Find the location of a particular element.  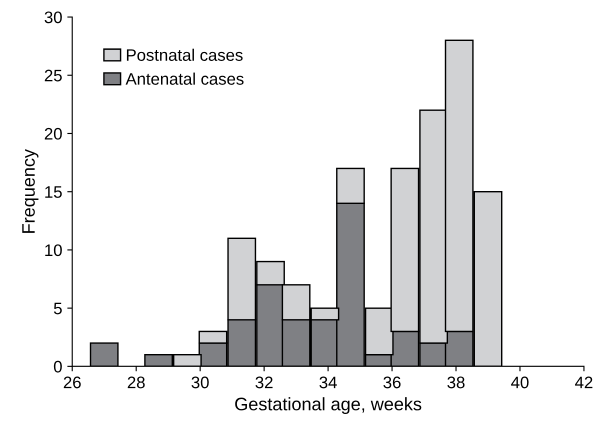

x-tick-label: 26 is located at coordinates (72, 382).